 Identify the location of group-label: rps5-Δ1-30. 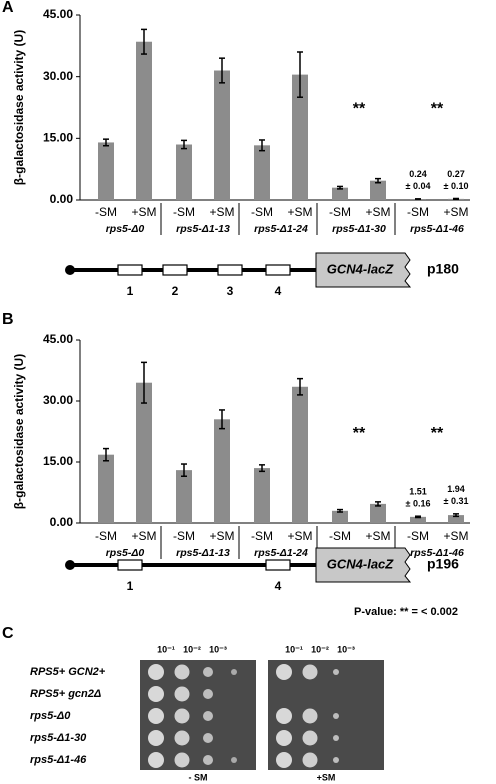
(359, 229).